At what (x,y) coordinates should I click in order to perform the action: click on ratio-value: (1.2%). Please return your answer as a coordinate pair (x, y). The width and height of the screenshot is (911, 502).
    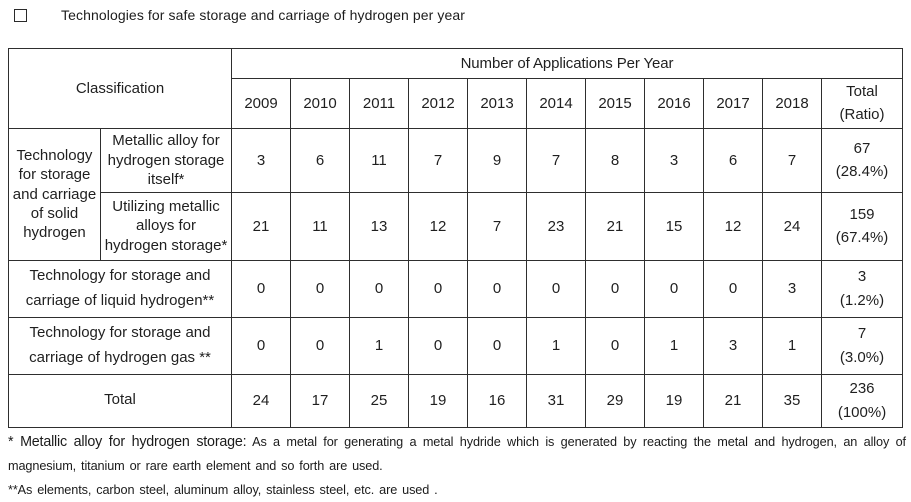
    Looking at the image, I should click on (862, 300).